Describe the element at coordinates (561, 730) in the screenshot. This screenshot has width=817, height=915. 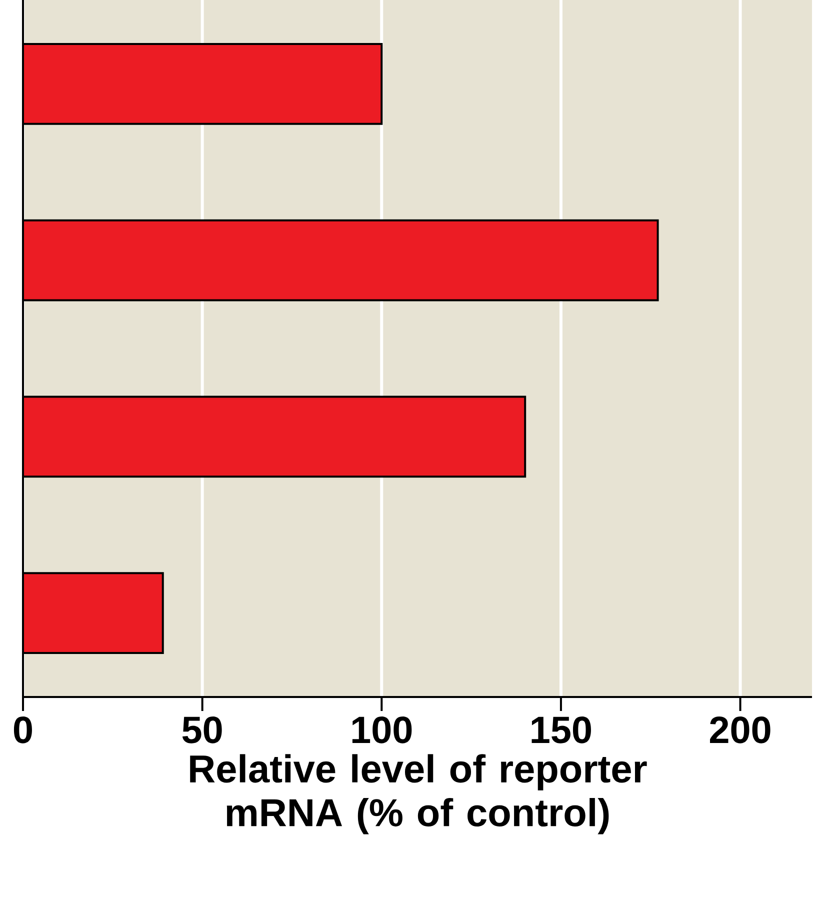
I see `x-tick-label: 150` at that location.